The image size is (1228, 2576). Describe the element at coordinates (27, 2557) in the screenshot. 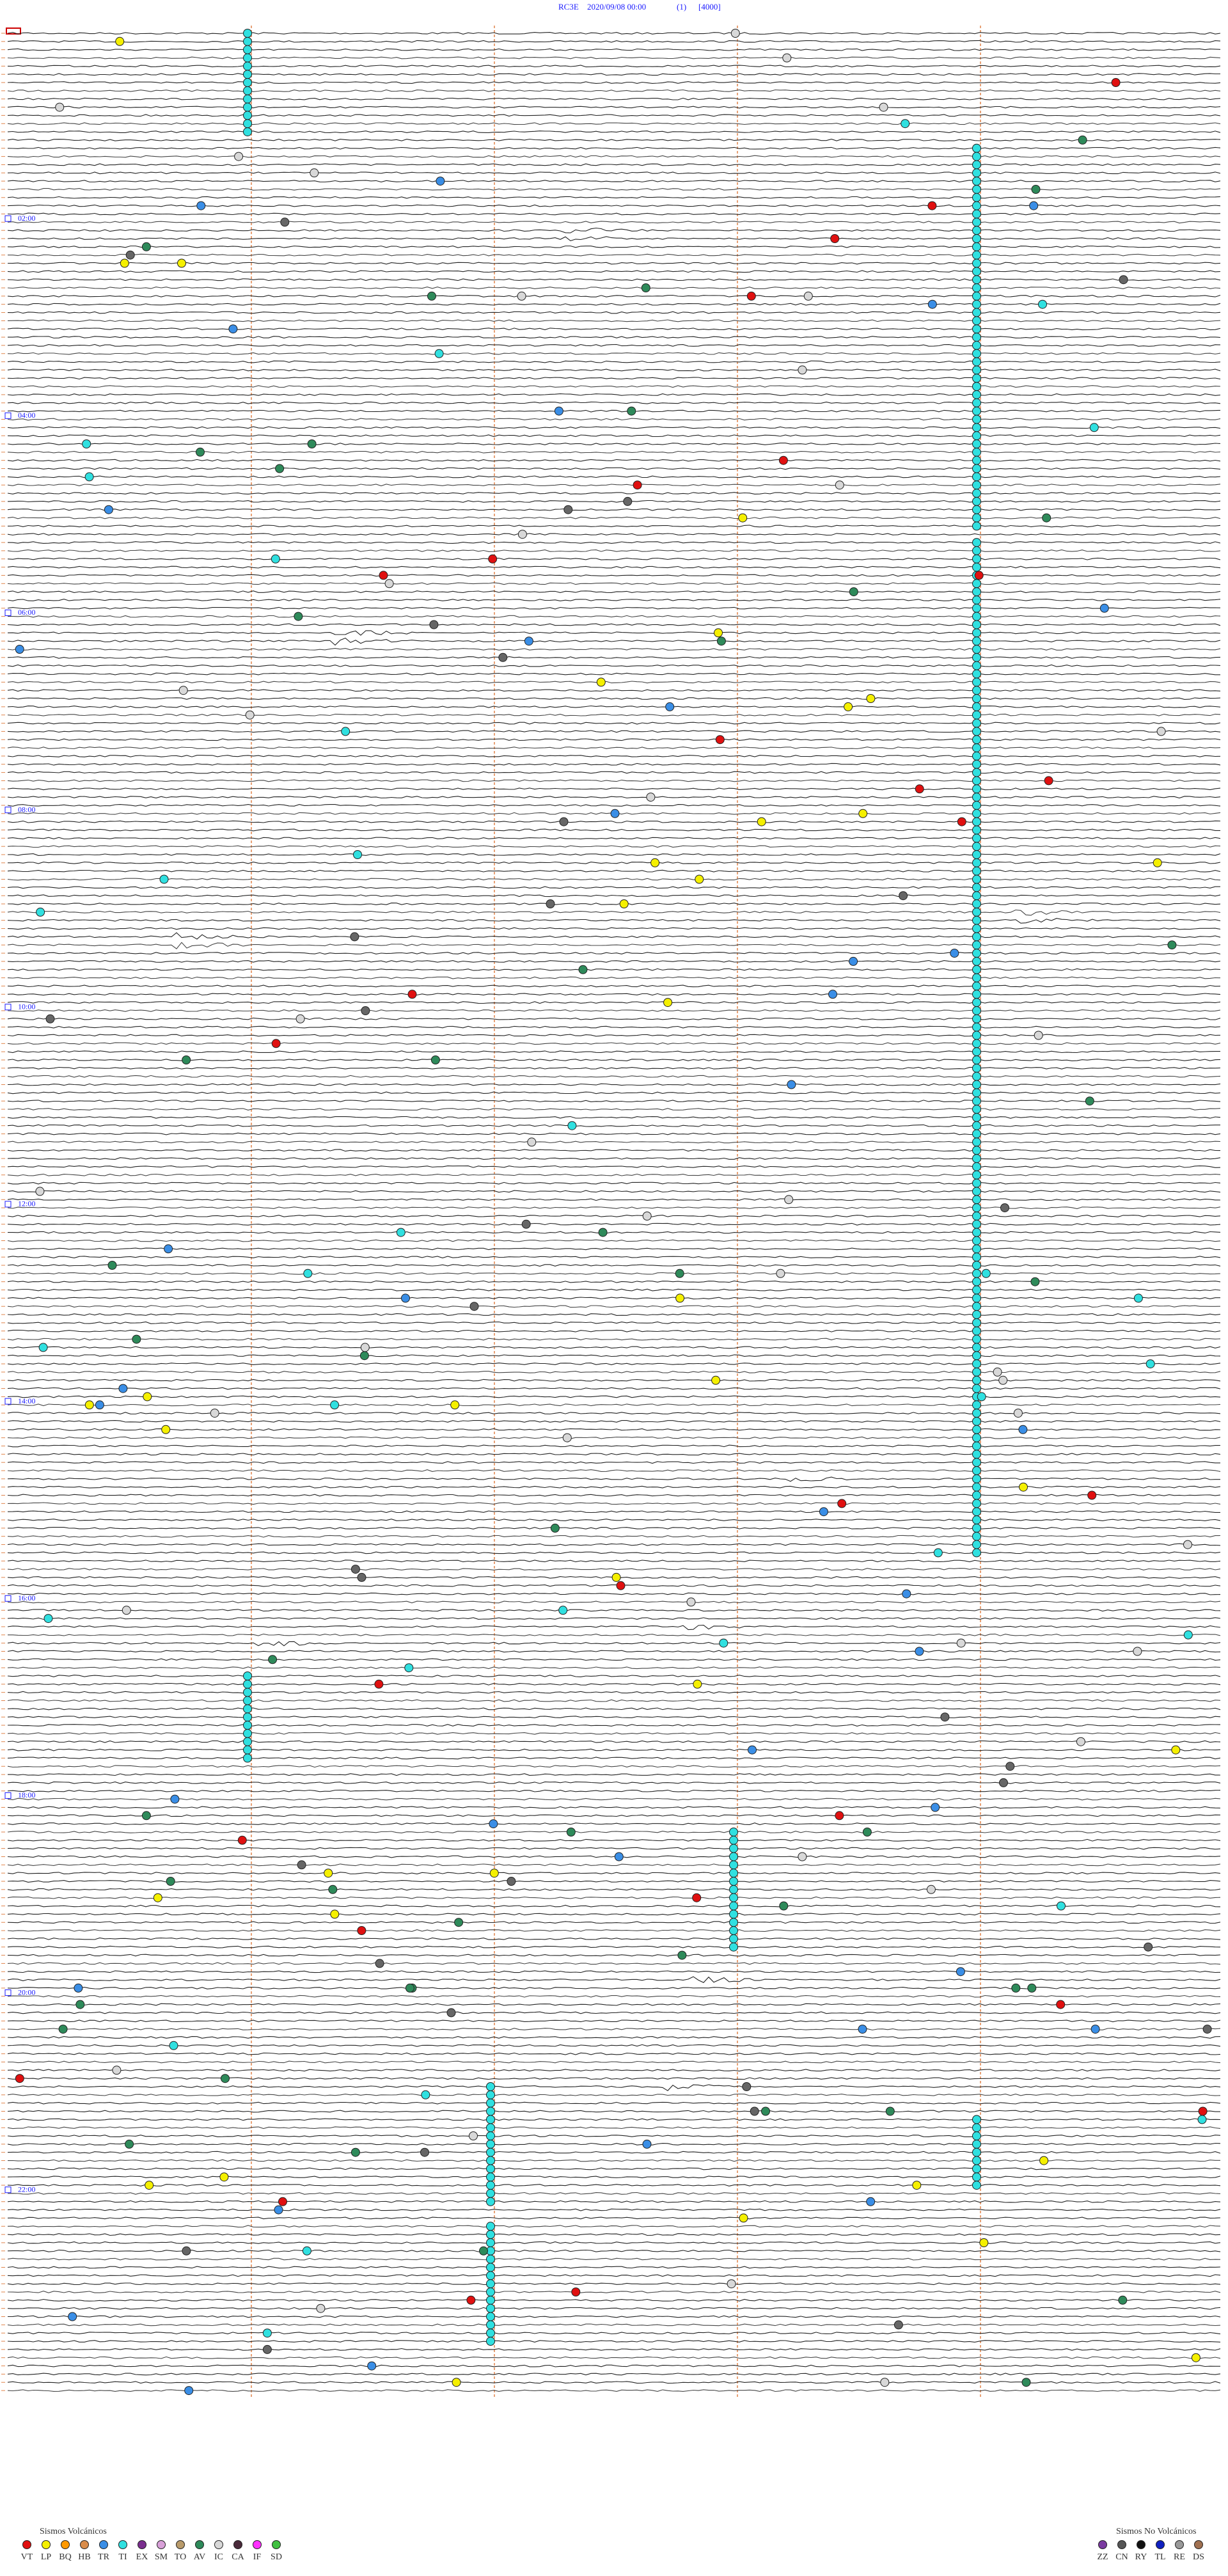

I see `legend-code: VT` at that location.